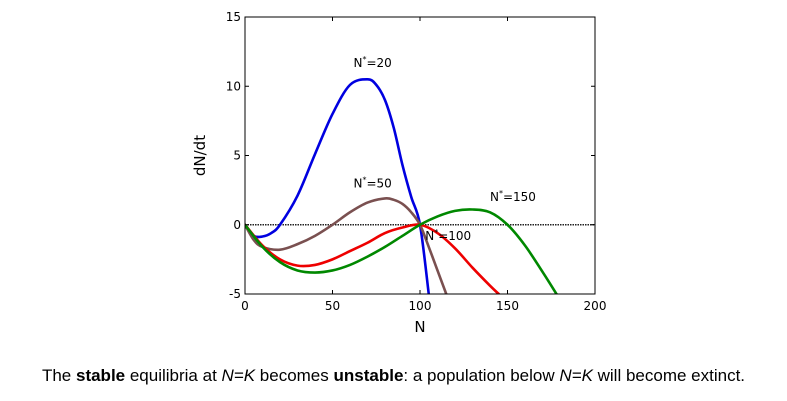 This screenshot has height=401, width=787. Describe the element at coordinates (368, 375) in the screenshot. I see `caption-unstable: unstable` at that location.